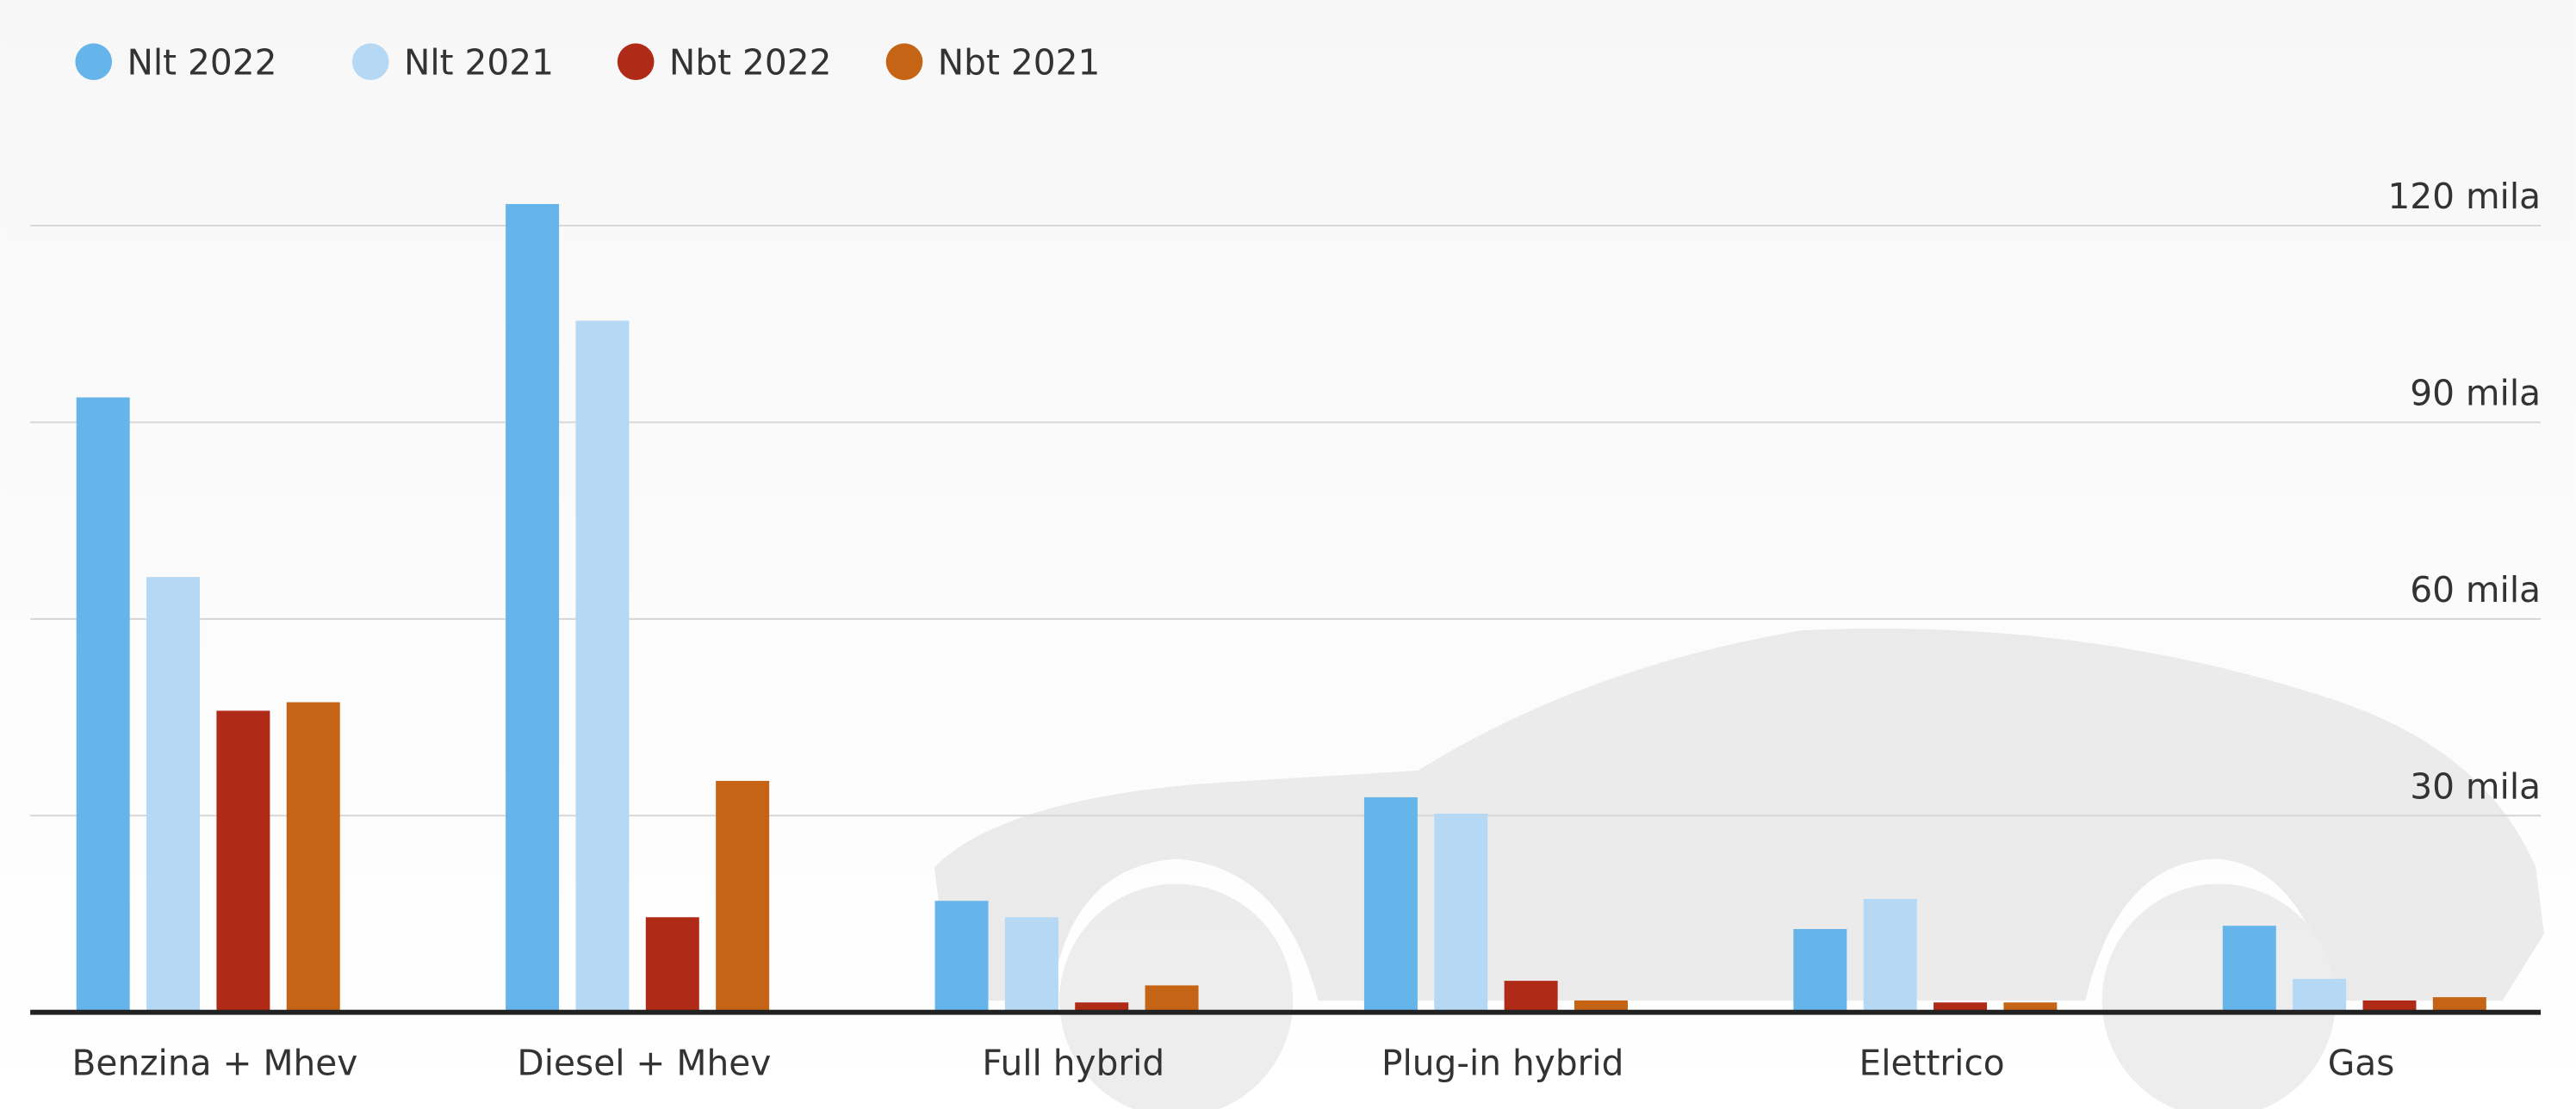  Describe the element at coordinates (1020, 63) in the screenshot. I see `legend-label: Nbt 2021` at that location.